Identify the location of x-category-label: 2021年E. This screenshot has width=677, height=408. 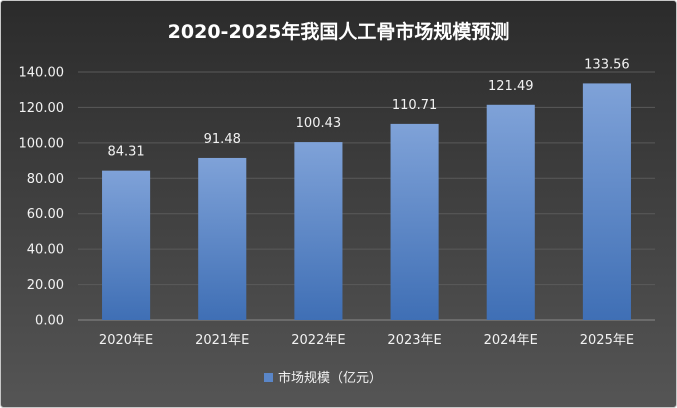
(222, 340).